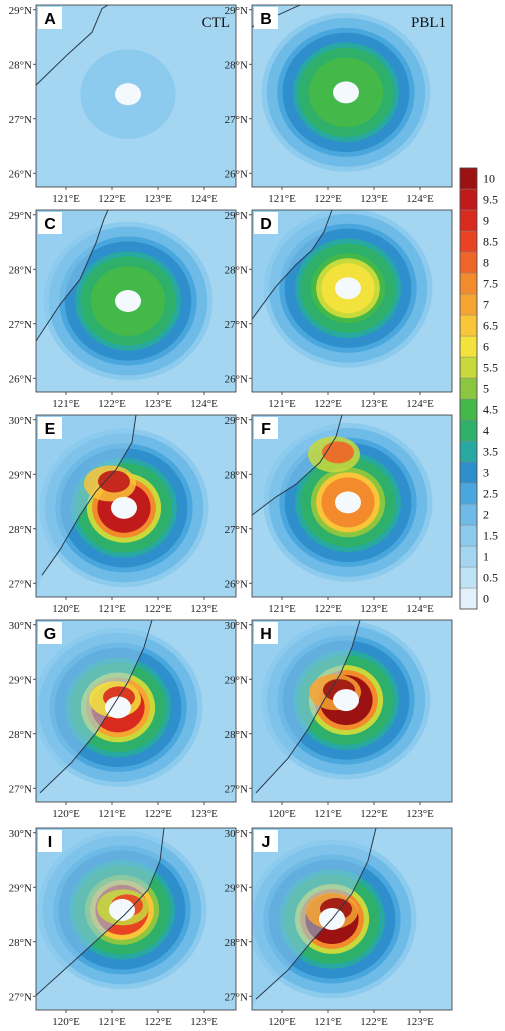 The height and width of the screenshot is (1031, 505). I want to click on colorbar-label: 7, so click(486, 305).